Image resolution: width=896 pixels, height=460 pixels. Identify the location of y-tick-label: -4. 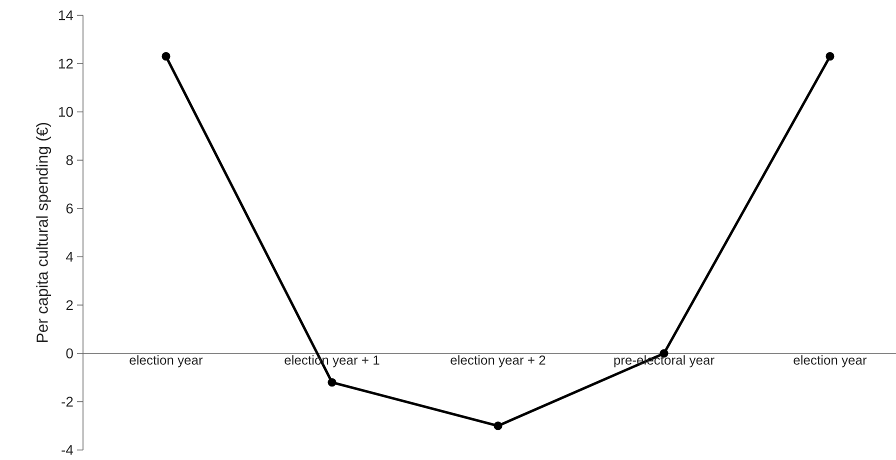
(68, 450).